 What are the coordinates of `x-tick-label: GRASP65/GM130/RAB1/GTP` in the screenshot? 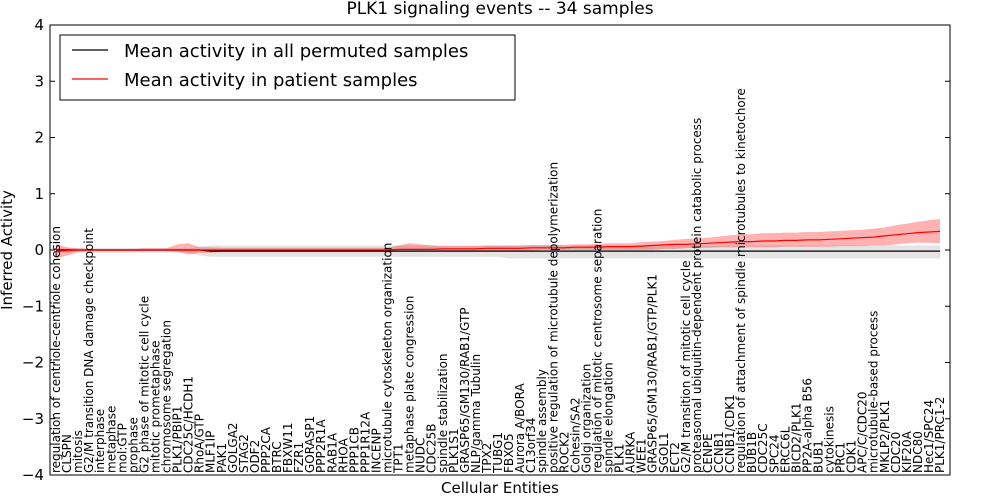 It's located at (465, 390).